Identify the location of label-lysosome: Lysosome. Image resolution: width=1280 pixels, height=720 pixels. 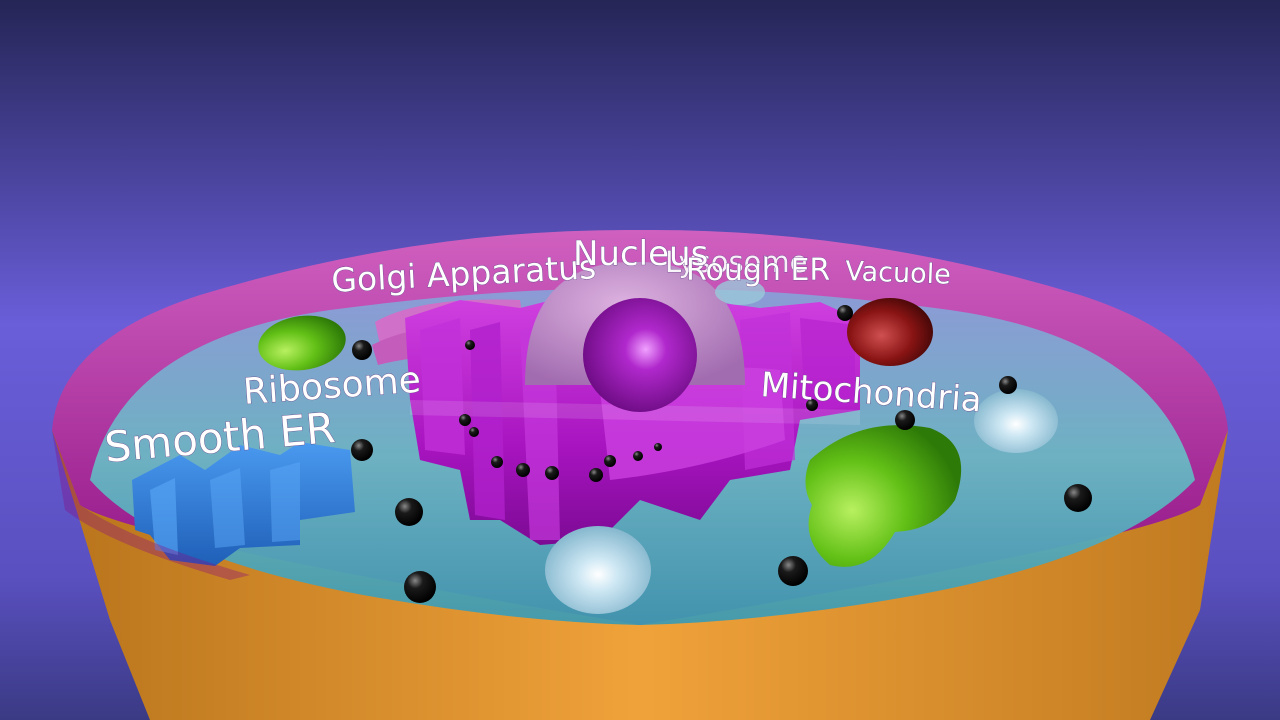
(736, 262).